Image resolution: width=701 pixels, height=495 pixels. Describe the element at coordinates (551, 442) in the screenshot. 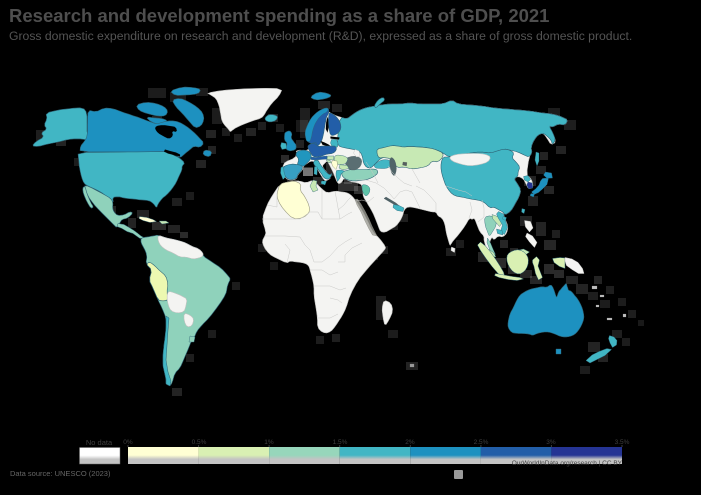

I see `svg-text: 3%` at that location.